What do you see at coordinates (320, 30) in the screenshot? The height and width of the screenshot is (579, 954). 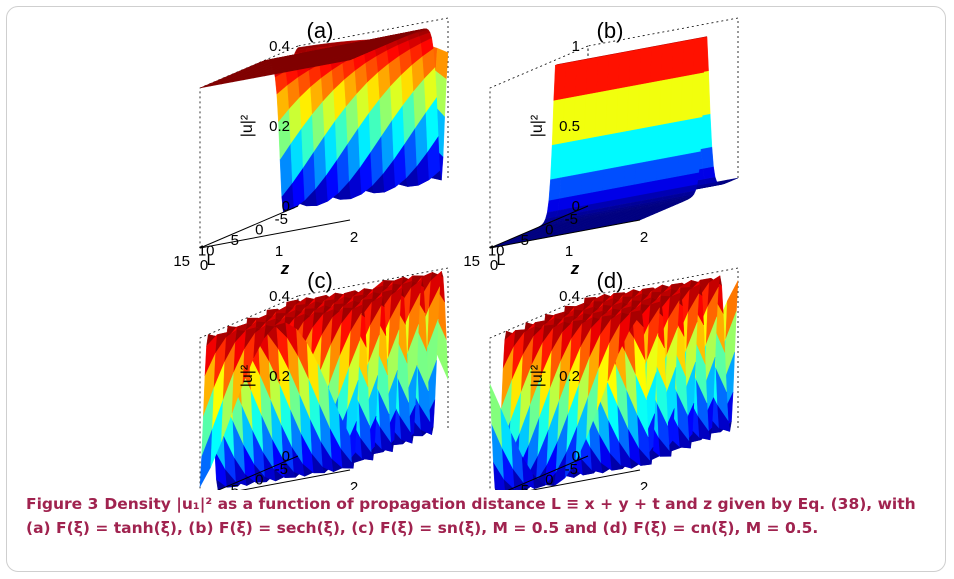 I see `panel-label: (a)` at bounding box center [320, 30].